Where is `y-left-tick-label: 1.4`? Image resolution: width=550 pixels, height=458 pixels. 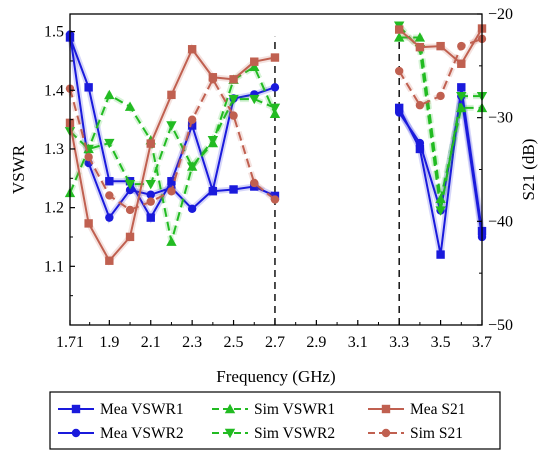
y-left-tick-label: 1.4 is located at coordinates (54, 90).